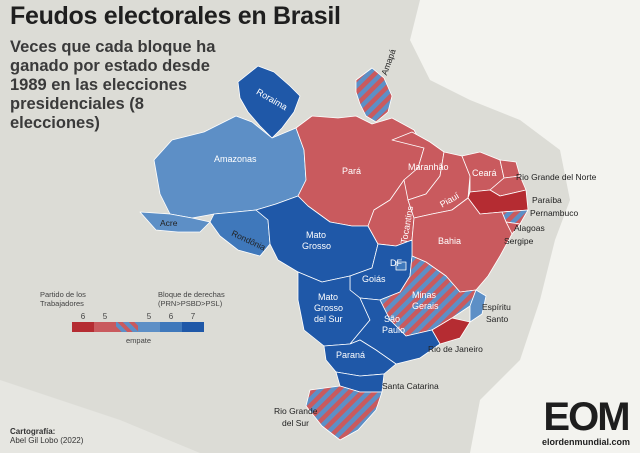  I want to click on label-rio-grande-do-norte: Rio Grande del Norte, so click(556, 177).